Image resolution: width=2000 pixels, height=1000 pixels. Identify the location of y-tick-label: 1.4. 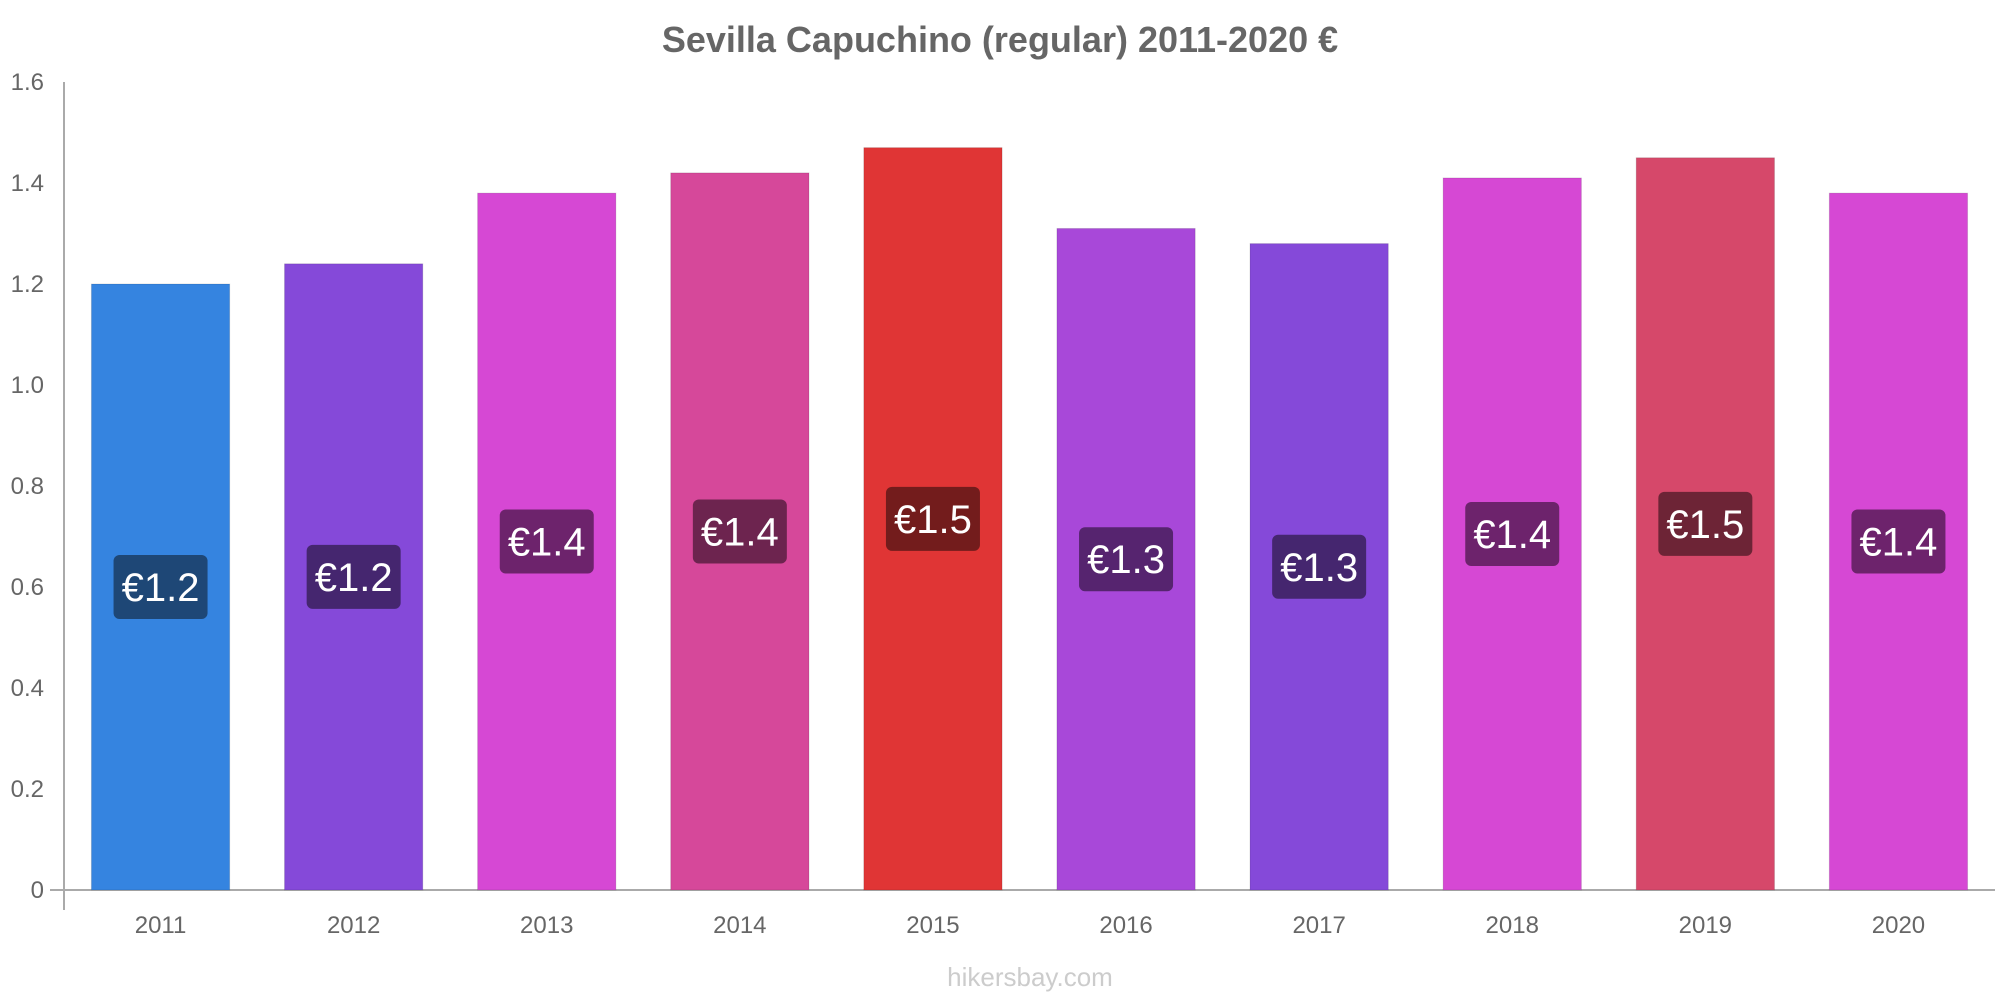
(27, 183).